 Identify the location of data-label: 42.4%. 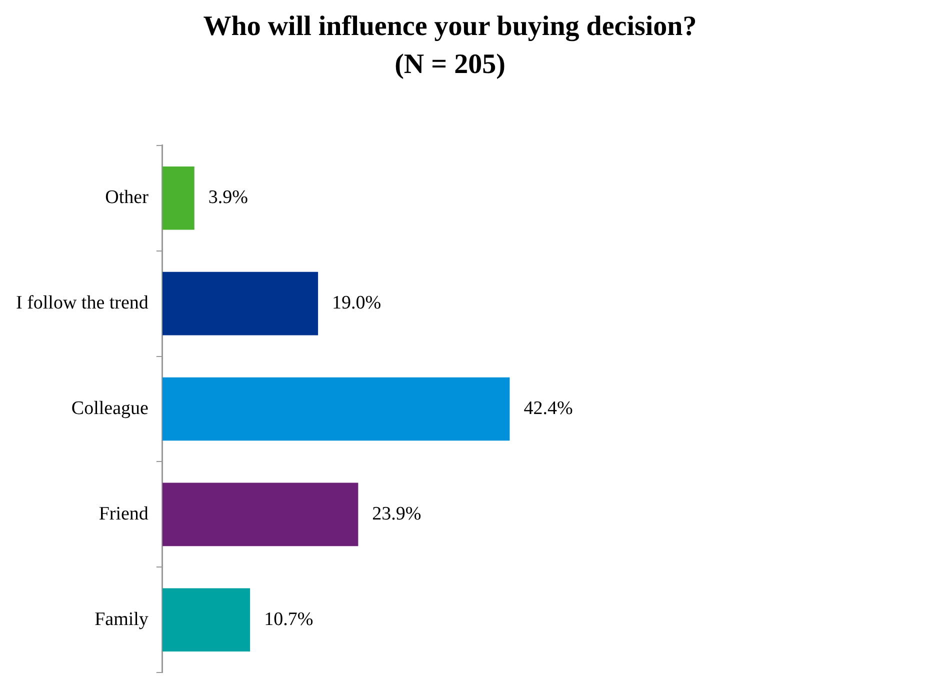
(548, 408).